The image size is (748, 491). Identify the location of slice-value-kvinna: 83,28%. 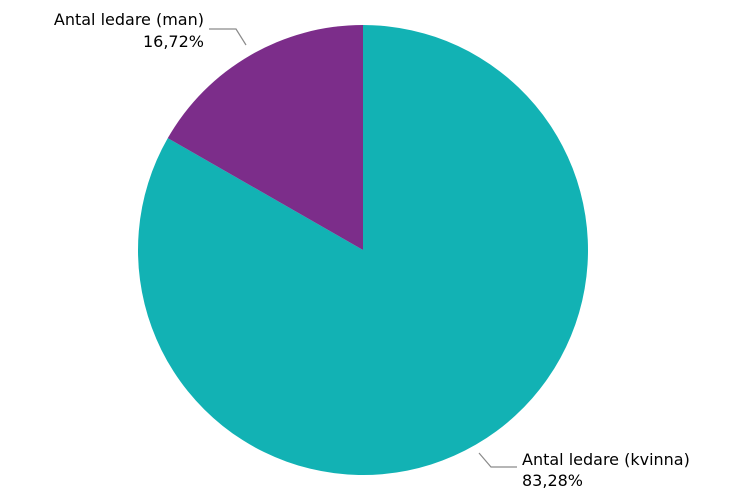
(552, 480).